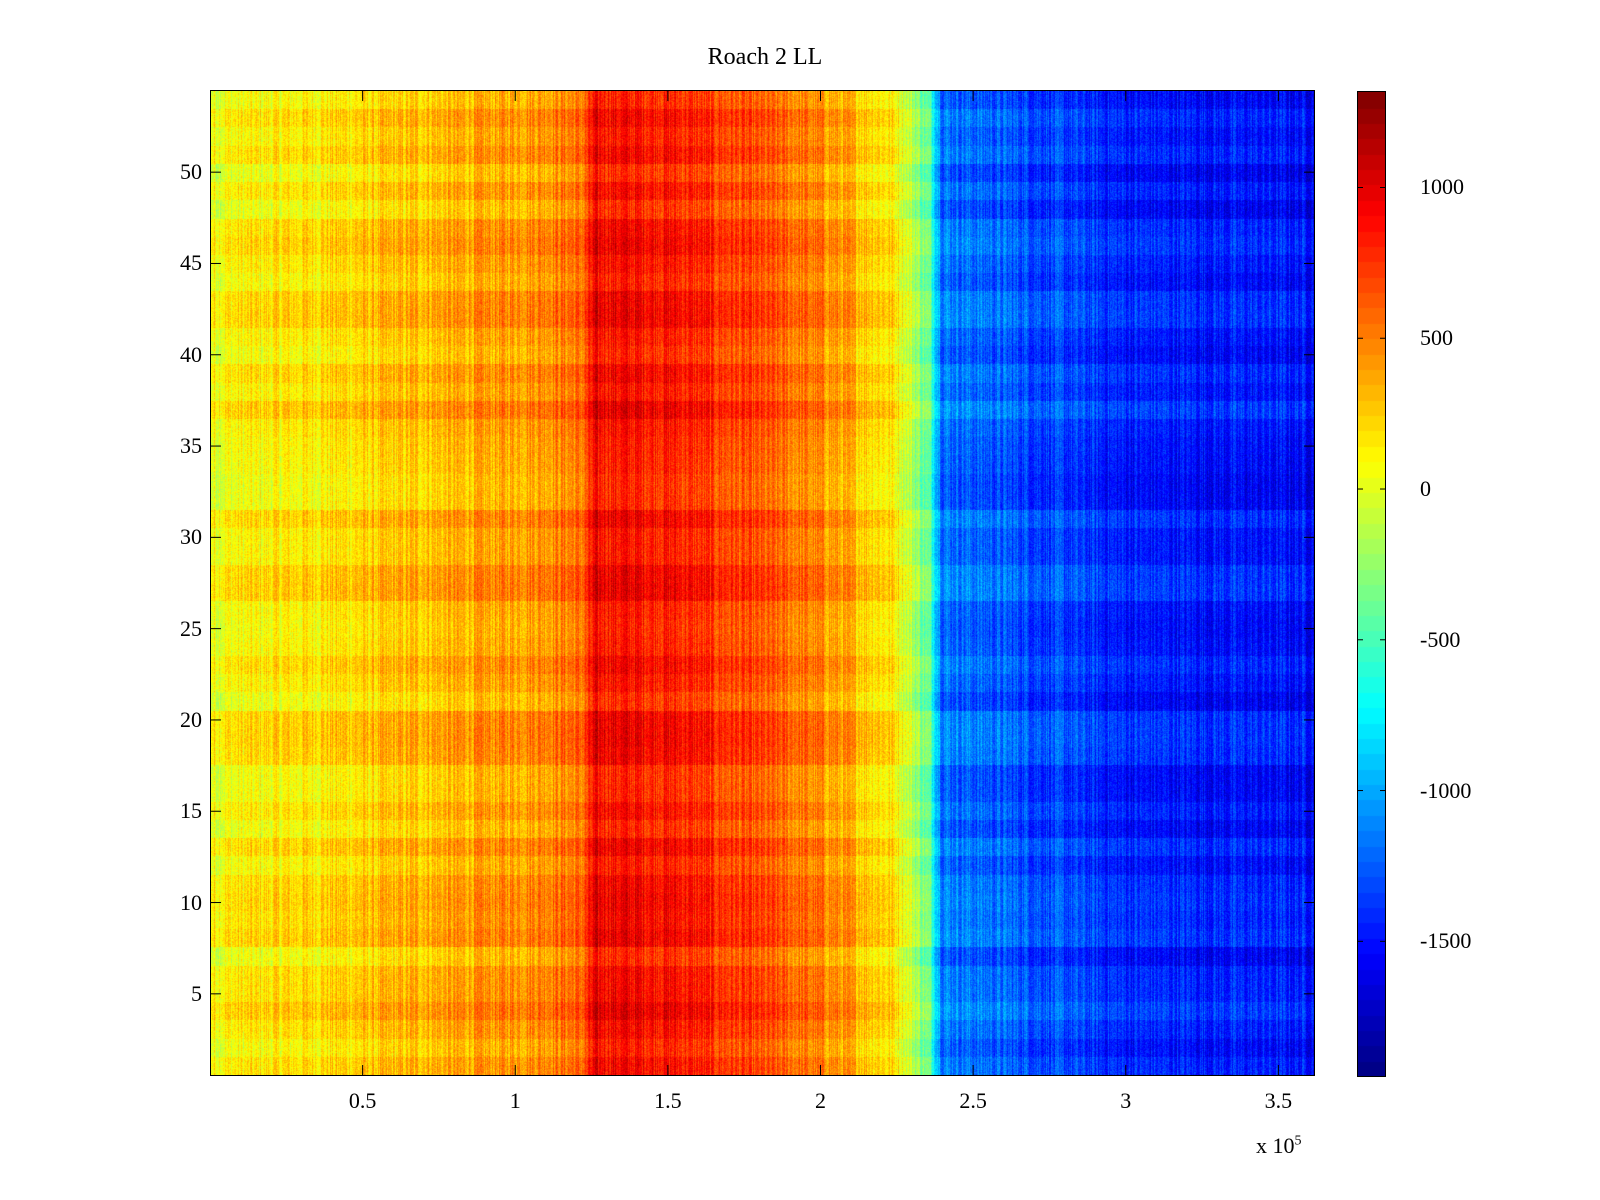 Image resolution: width=1600 pixels, height=1200 pixels. Describe the element at coordinates (1126, 1100) in the screenshot. I see `x-tick-label: 3` at that location.